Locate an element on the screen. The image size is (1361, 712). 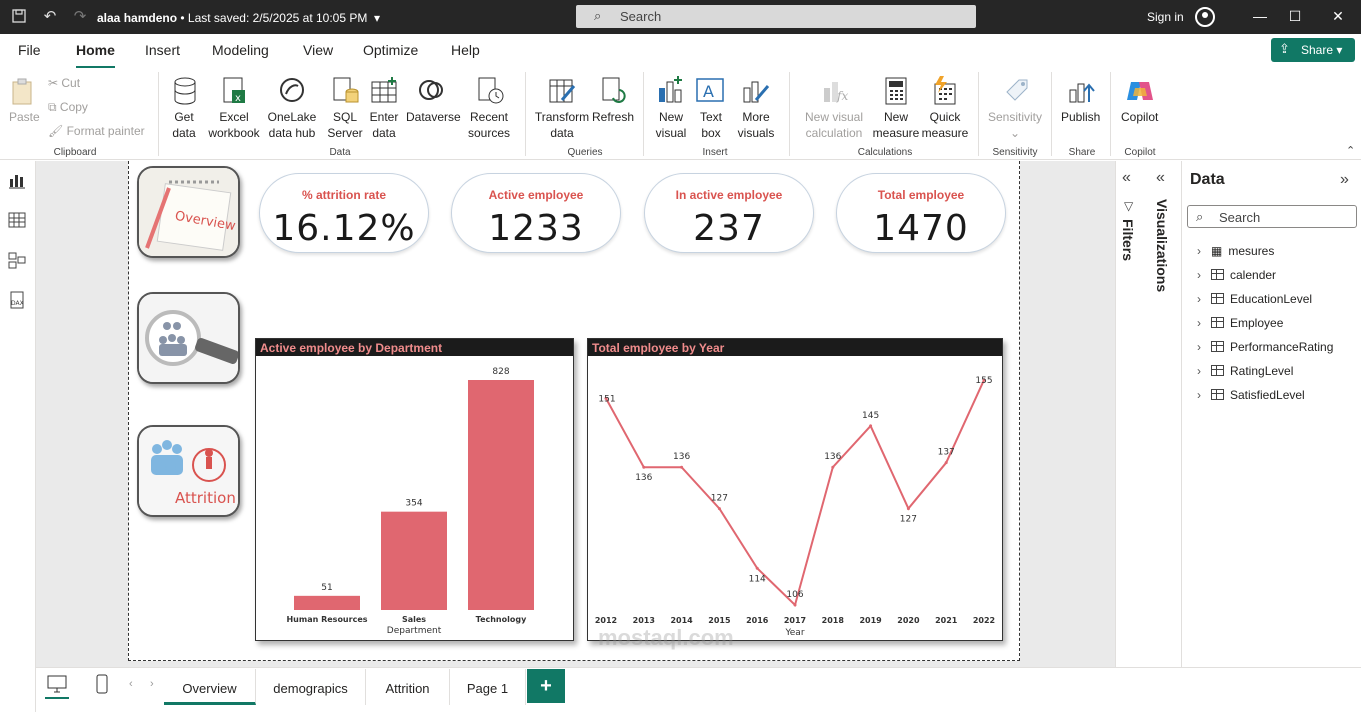
tree-item-employee: › Employee is located at coordinates (1240, 323).